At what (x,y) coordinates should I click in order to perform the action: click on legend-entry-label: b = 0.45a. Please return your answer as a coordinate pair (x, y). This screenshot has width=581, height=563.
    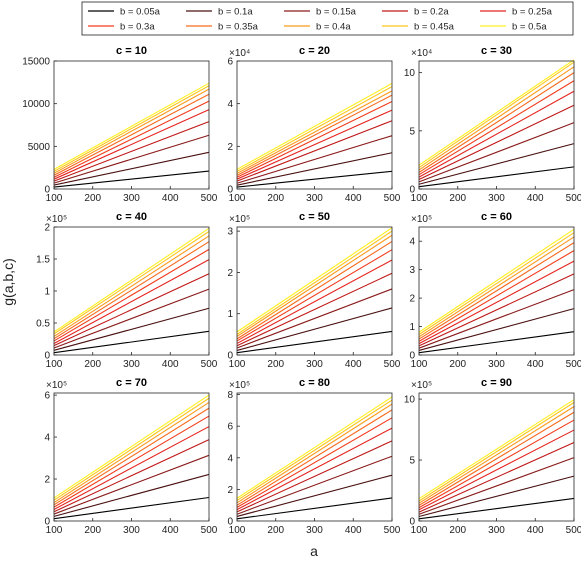
    Looking at the image, I should click on (434, 27).